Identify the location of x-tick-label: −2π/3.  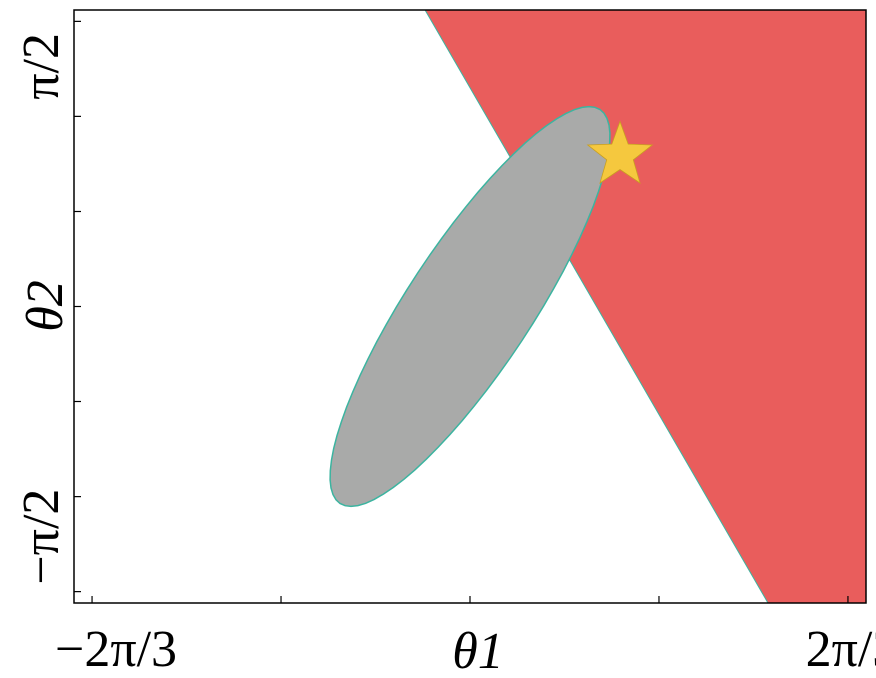
(116, 649).